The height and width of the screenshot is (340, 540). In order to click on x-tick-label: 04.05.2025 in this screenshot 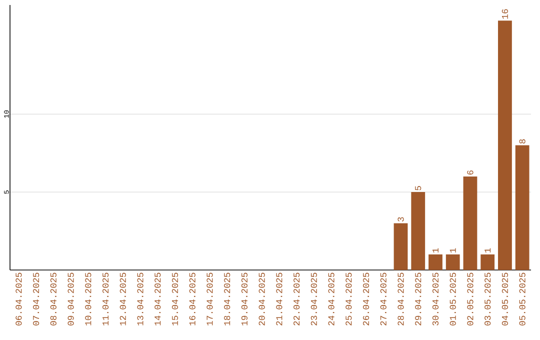, I will do `click(505, 299)`.